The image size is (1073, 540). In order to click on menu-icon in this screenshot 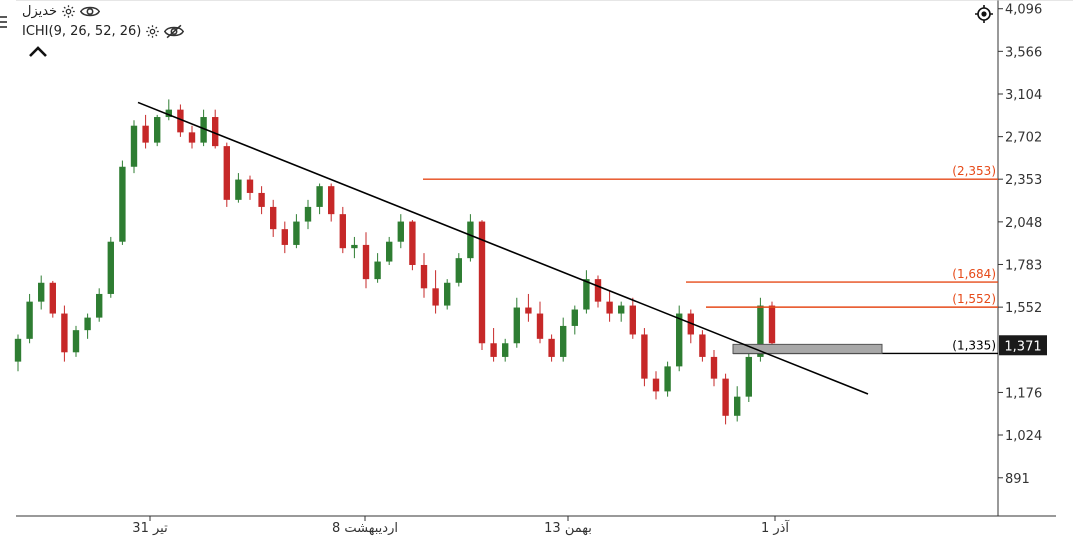, I will do `click(4, 21)`.